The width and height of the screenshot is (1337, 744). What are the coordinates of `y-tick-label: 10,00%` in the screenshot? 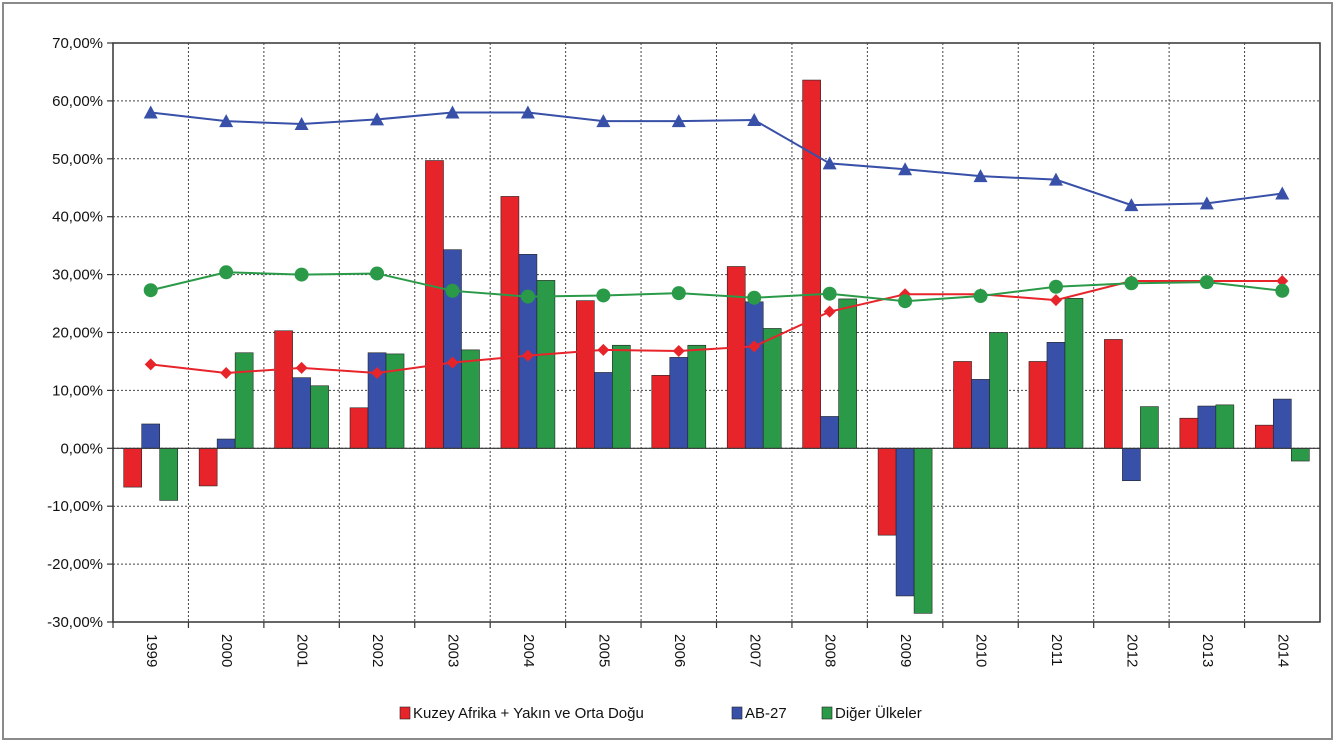 It's located at (77, 390).